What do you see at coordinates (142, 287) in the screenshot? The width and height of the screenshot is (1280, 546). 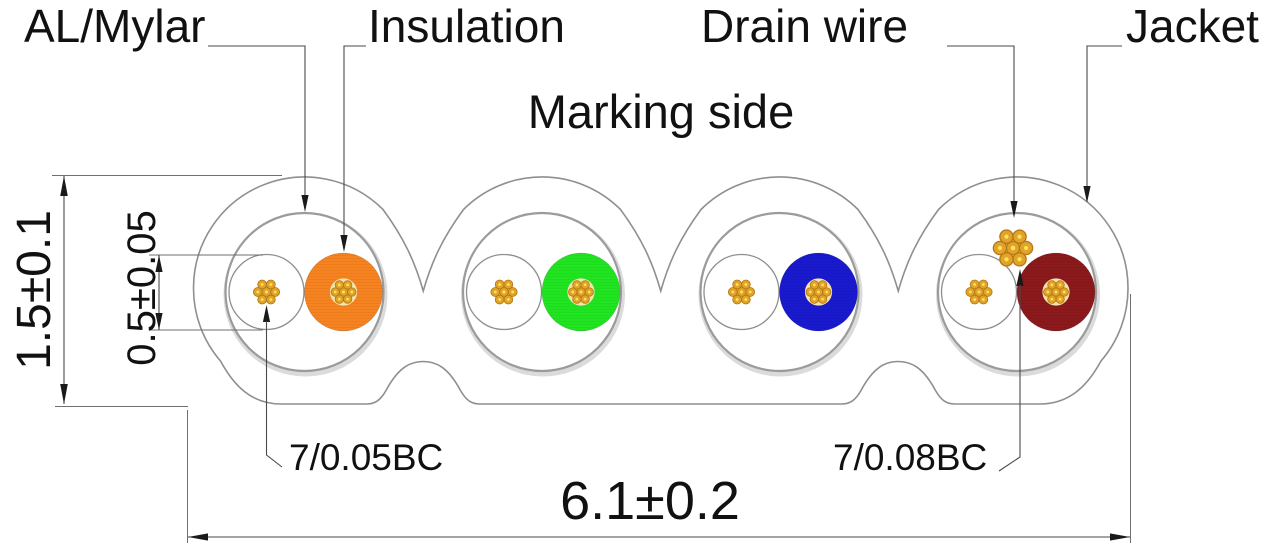 I see `dimension-inner-text: 0.5±0.05` at bounding box center [142, 287].